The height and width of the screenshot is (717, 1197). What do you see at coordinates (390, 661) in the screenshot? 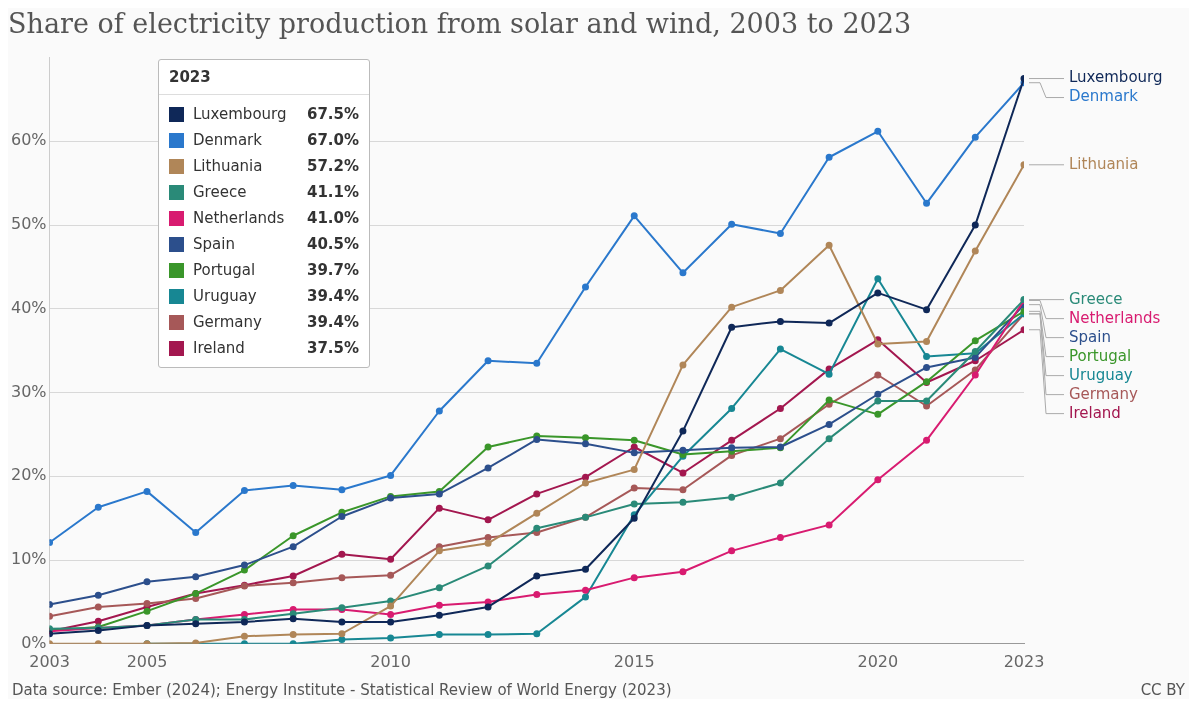
I see `x-tick-label: 2010` at bounding box center [390, 661].